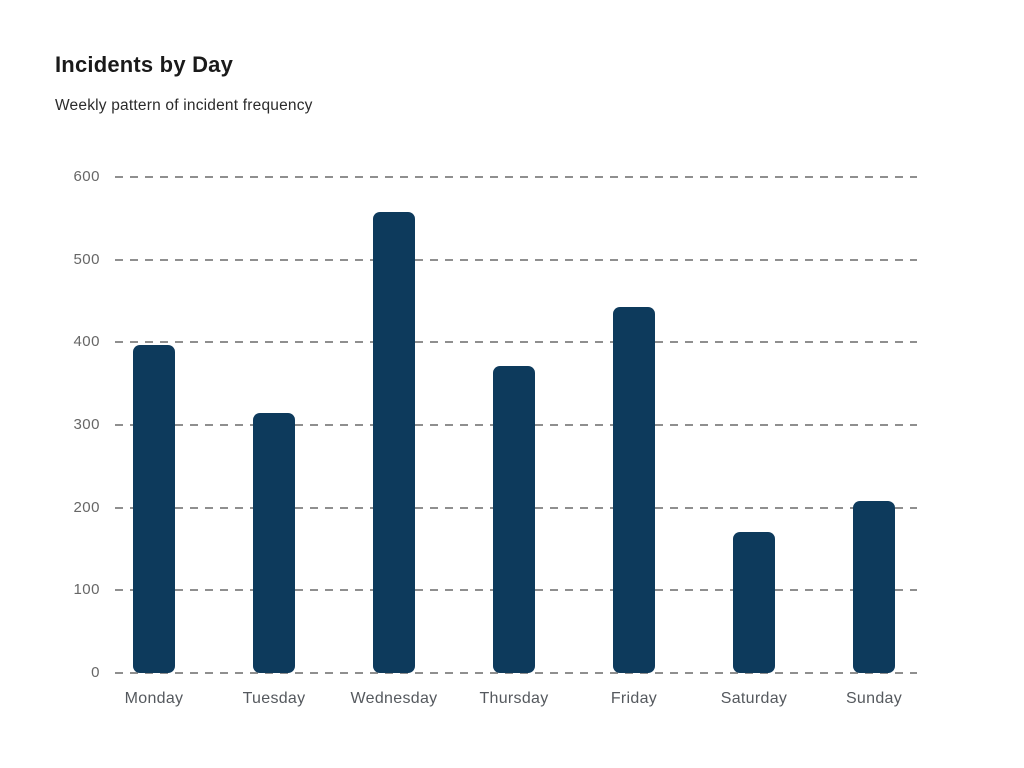 The width and height of the screenshot is (1024, 768). Describe the element at coordinates (154, 508) in the screenshot. I see `bar-monday` at that location.